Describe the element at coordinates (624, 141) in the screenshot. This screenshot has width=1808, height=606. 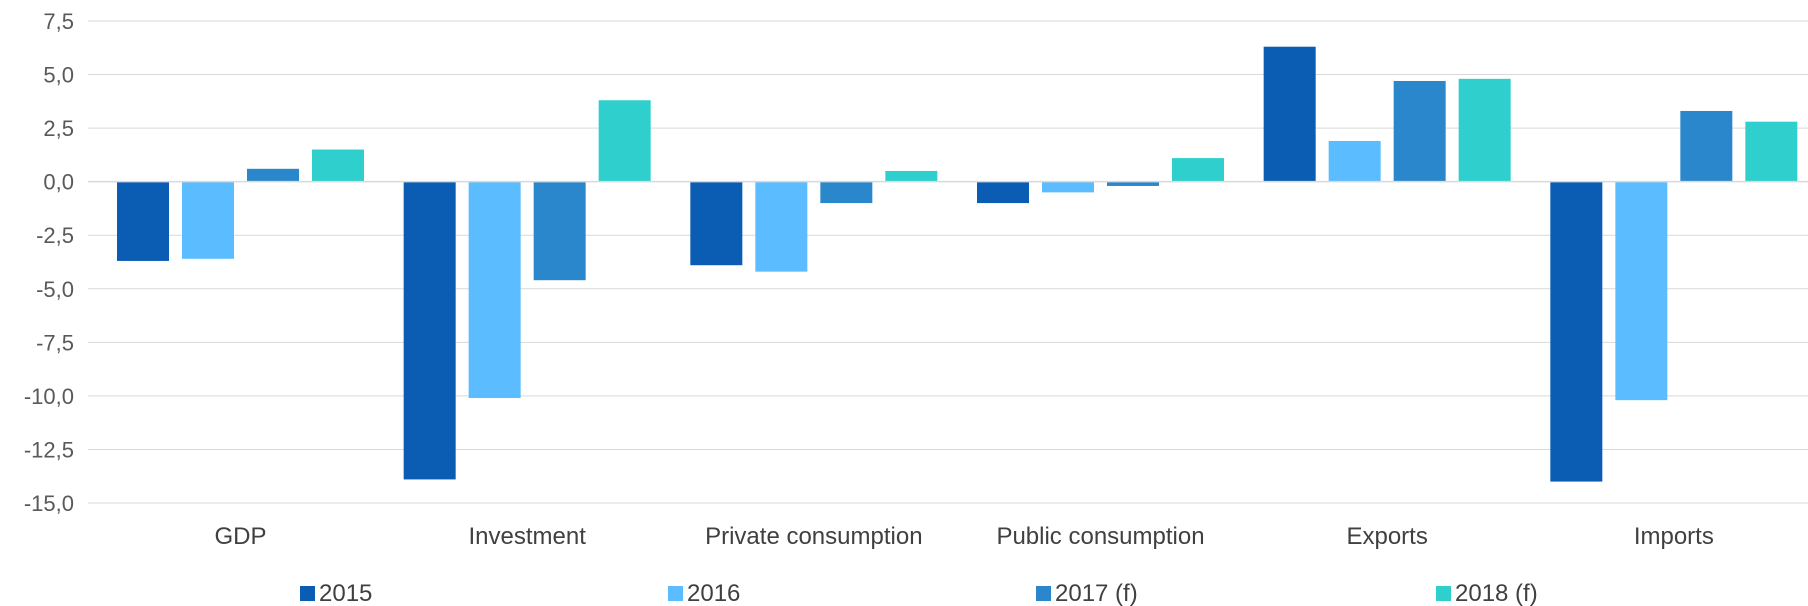
I see `bar-2018-f-investment` at that location.